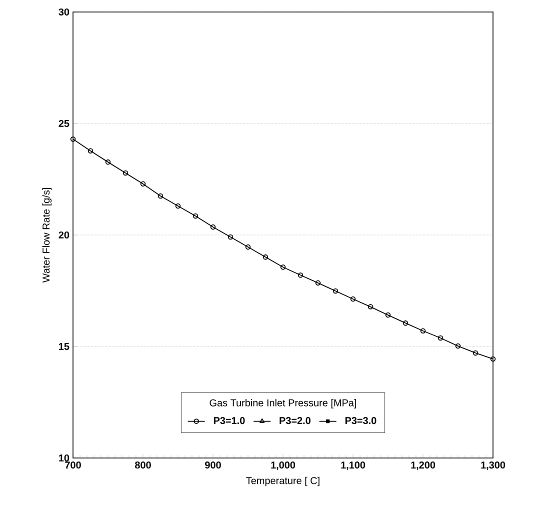  What do you see at coordinates (213, 465) in the screenshot?
I see `x-tick-label: 900` at bounding box center [213, 465].